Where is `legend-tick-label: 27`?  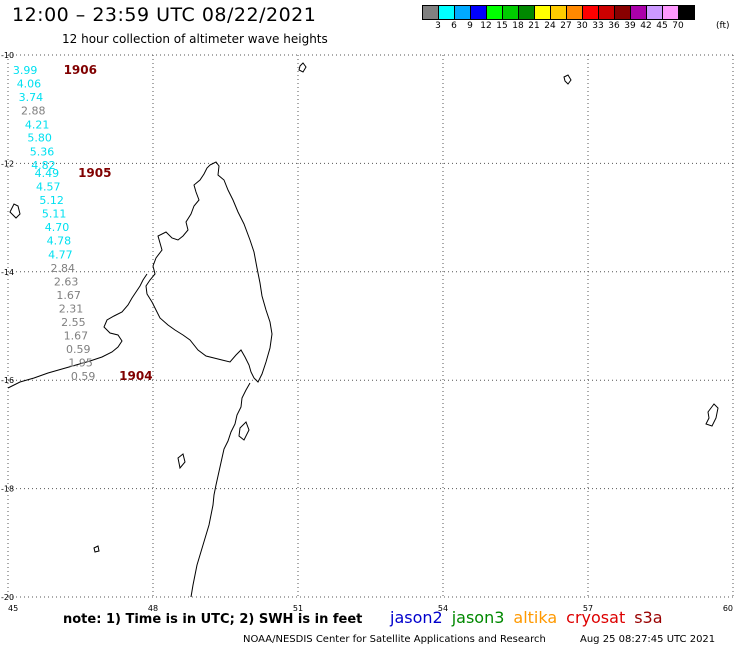
legend-tick-label: 27 is located at coordinates (566, 26).